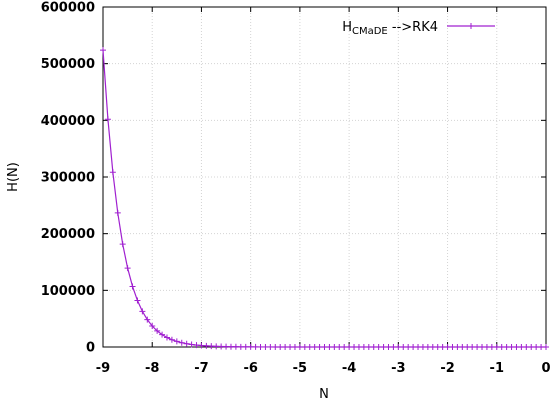  What do you see at coordinates (390, 28) in the screenshot?
I see `legend-label: HCMaDE -->RK4` at bounding box center [390, 28].